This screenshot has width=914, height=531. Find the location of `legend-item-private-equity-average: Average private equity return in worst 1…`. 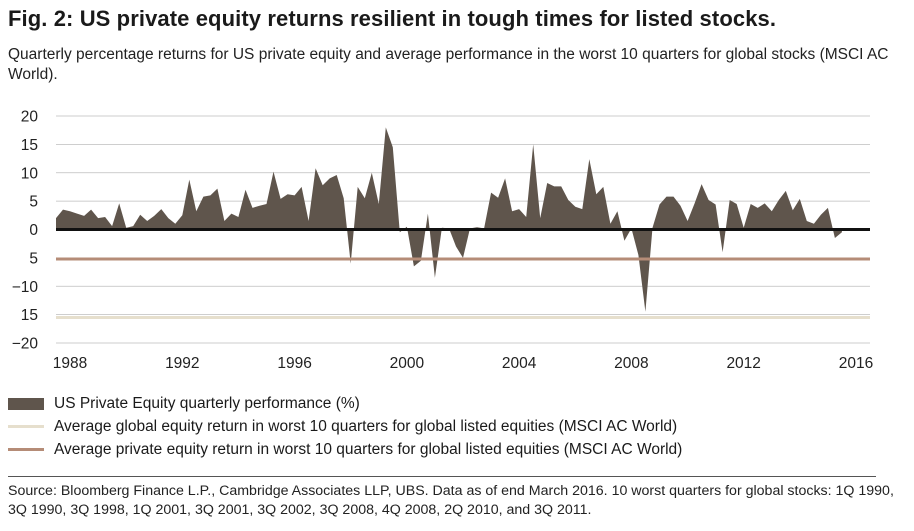

legend-item-private-equity-average: Average private equity return in worst 1… is located at coordinates (345, 449).